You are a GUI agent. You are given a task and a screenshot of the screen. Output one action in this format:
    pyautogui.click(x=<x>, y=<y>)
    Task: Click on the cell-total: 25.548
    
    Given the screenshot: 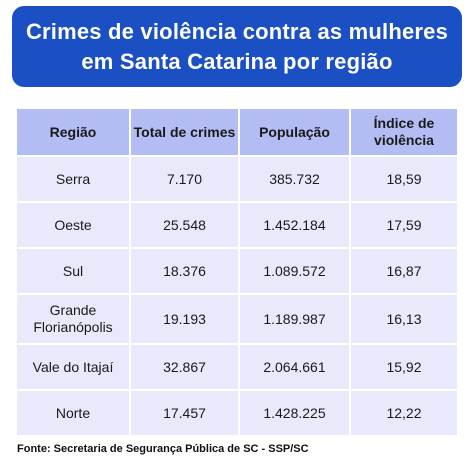 What is the action you would take?
    pyautogui.click(x=184, y=225)
    